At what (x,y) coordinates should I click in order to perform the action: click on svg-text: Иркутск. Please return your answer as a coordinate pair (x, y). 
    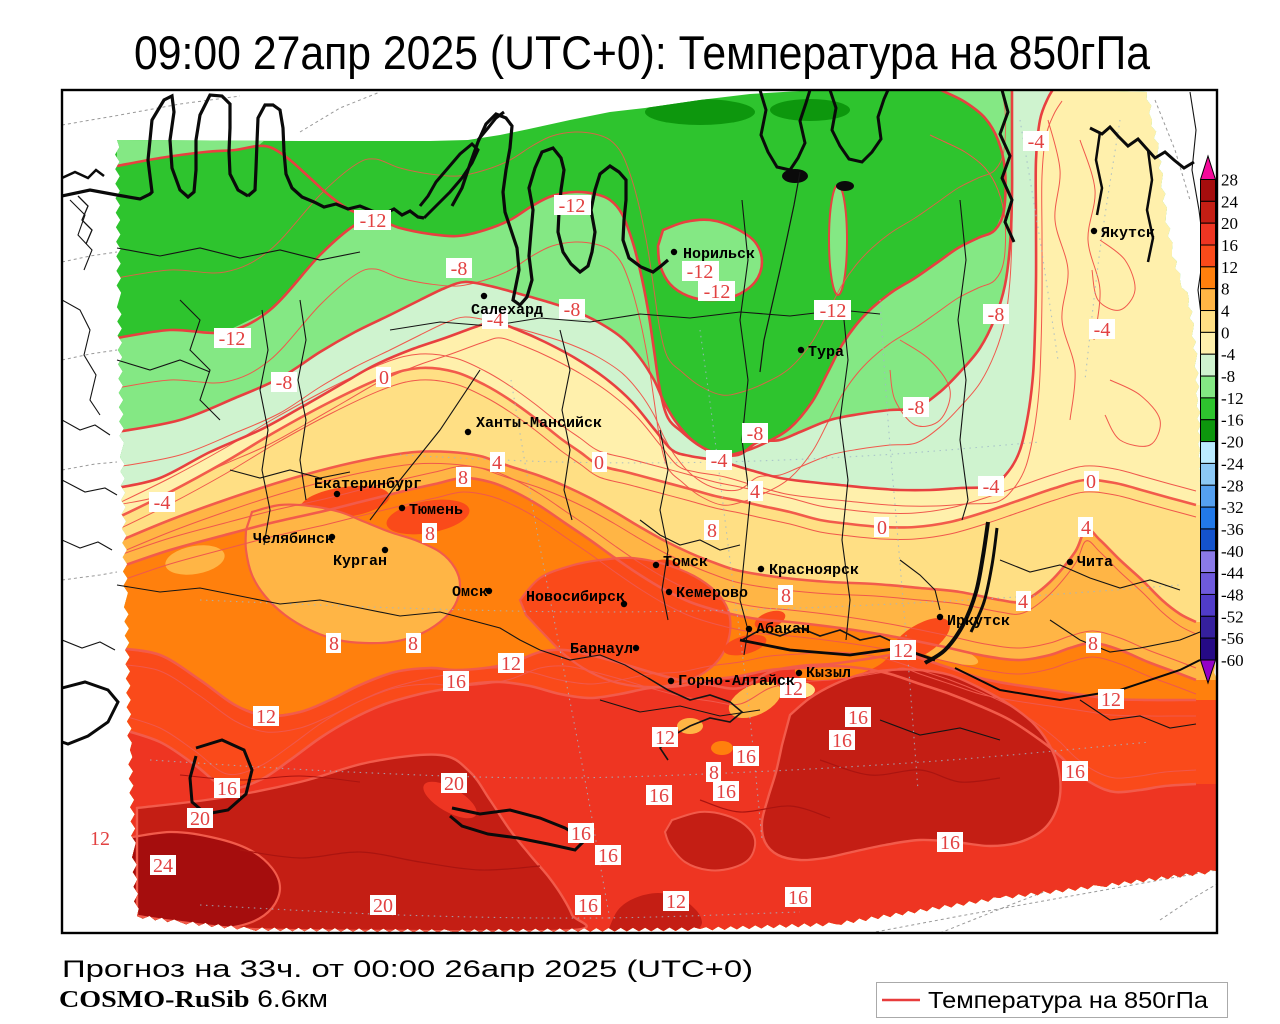
    Looking at the image, I should click on (978, 621).